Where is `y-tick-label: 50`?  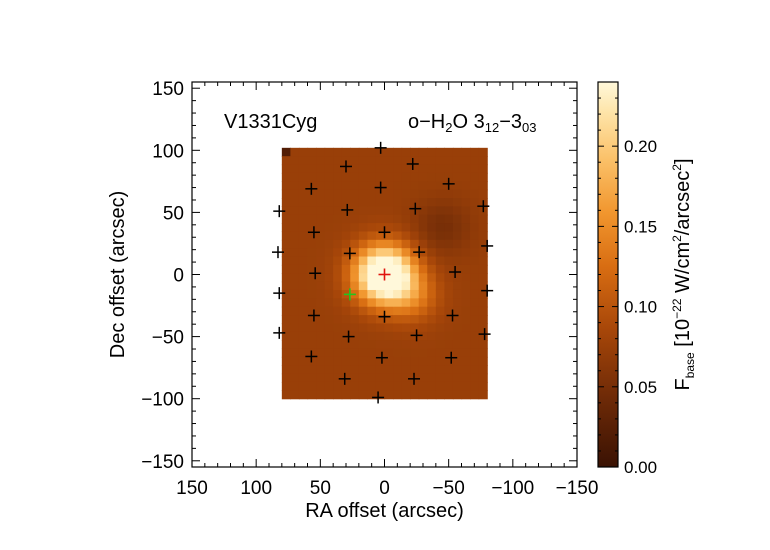 y-tick-label: 50 is located at coordinates (173, 213).